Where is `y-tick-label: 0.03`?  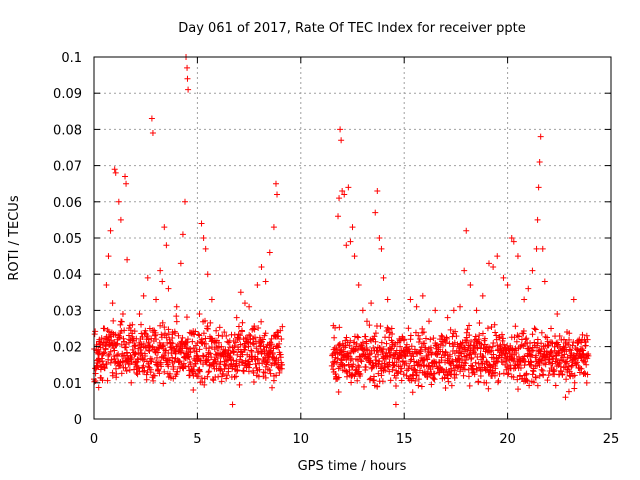 y-tick-label: 0.03 is located at coordinates (67, 311).